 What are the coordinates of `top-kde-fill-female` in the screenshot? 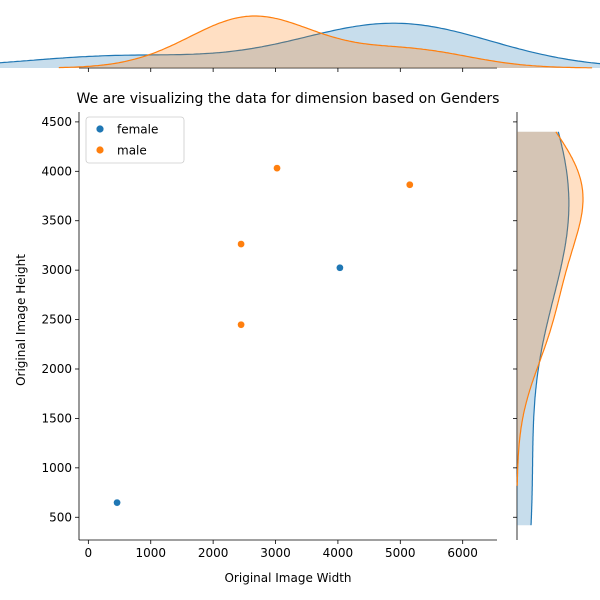 It's located at (300, 45).